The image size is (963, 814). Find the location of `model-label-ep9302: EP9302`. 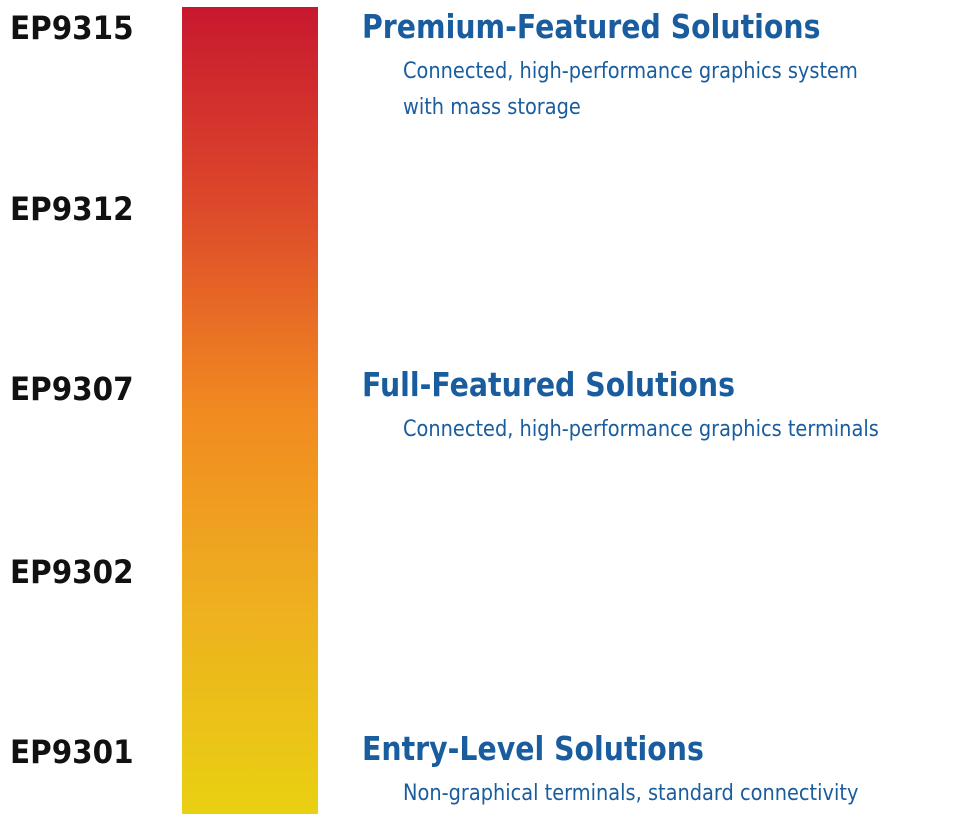

model-label-ep9302: EP9302 is located at coordinates (72, 572).